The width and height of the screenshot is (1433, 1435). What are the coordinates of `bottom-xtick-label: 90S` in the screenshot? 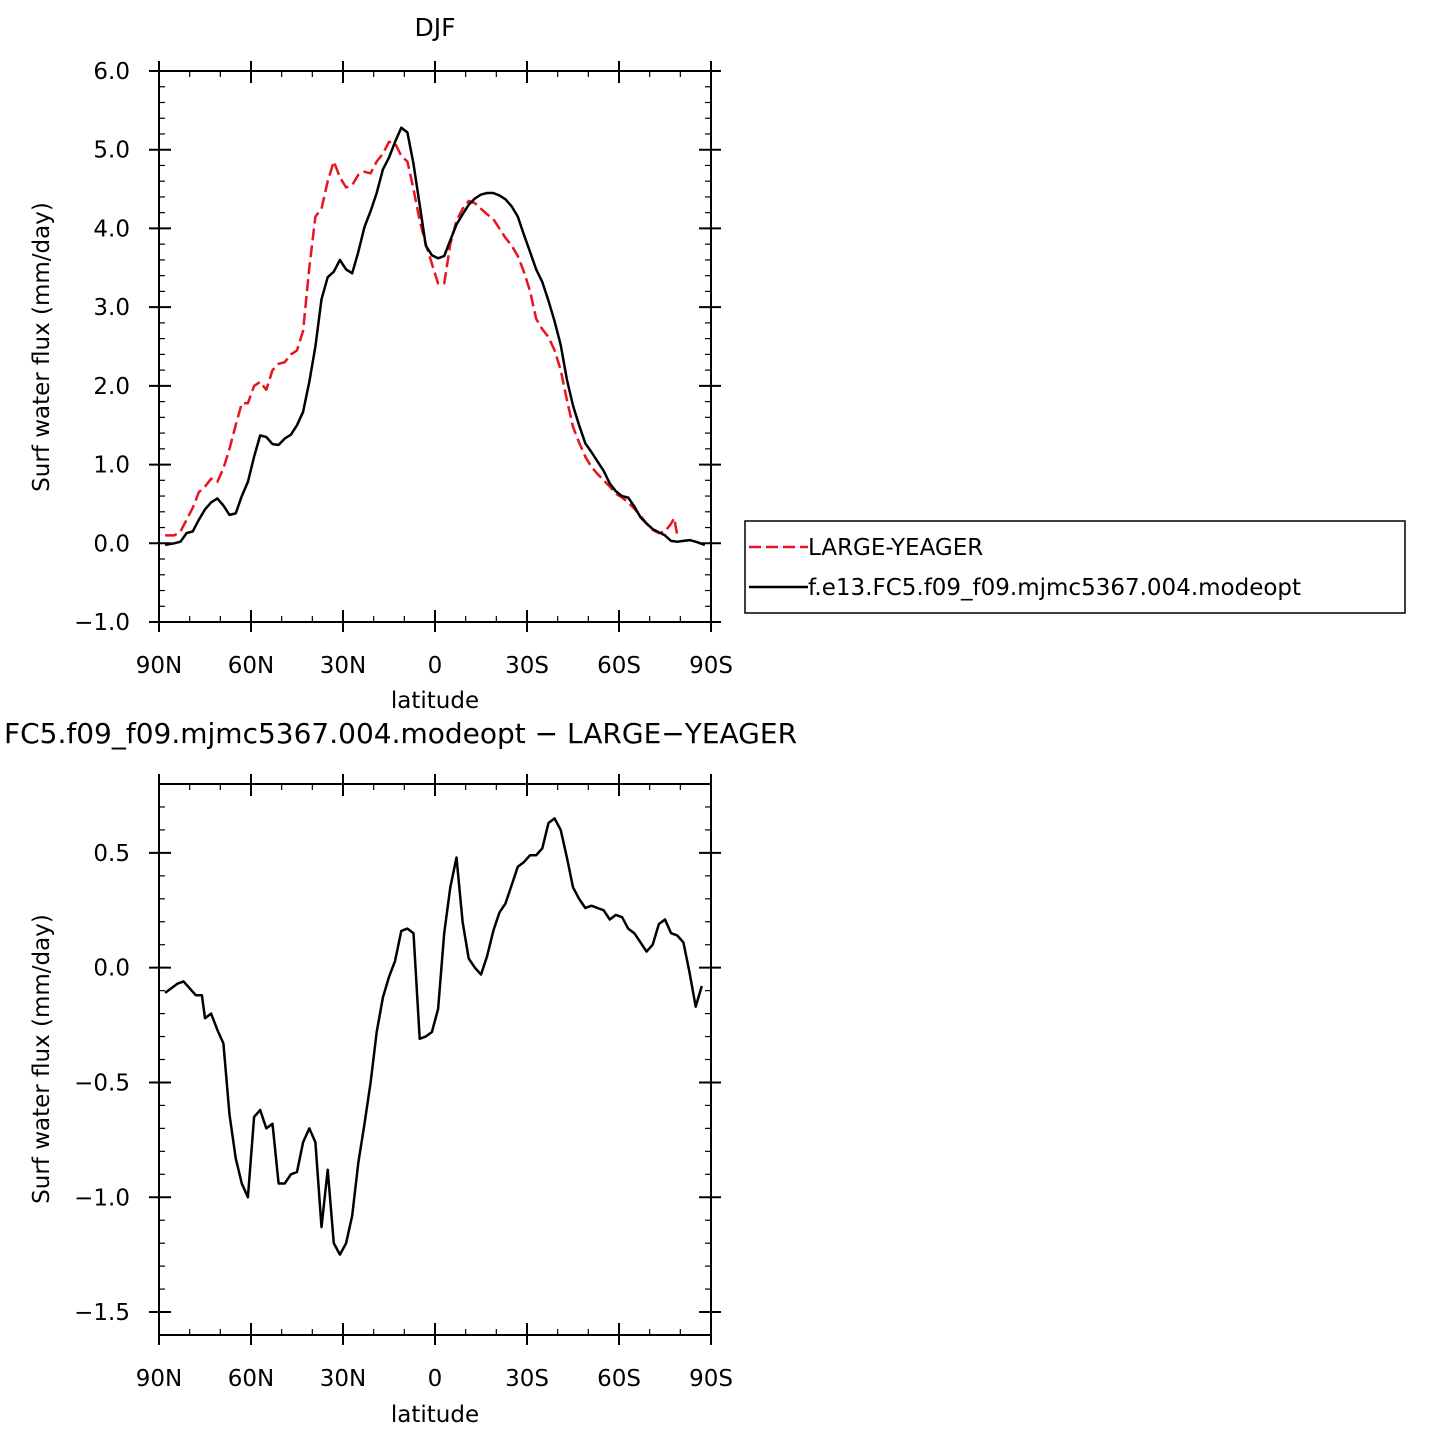 It's located at (711, 1379).